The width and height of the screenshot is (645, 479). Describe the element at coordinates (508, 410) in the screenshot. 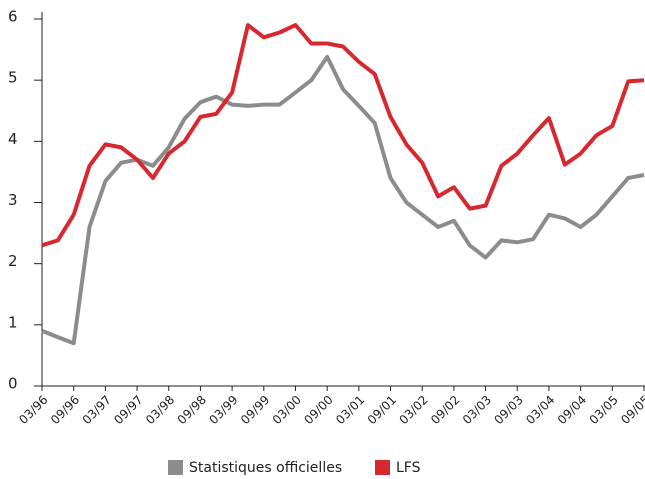

I see `x-tick-label: 09/03` at that location.